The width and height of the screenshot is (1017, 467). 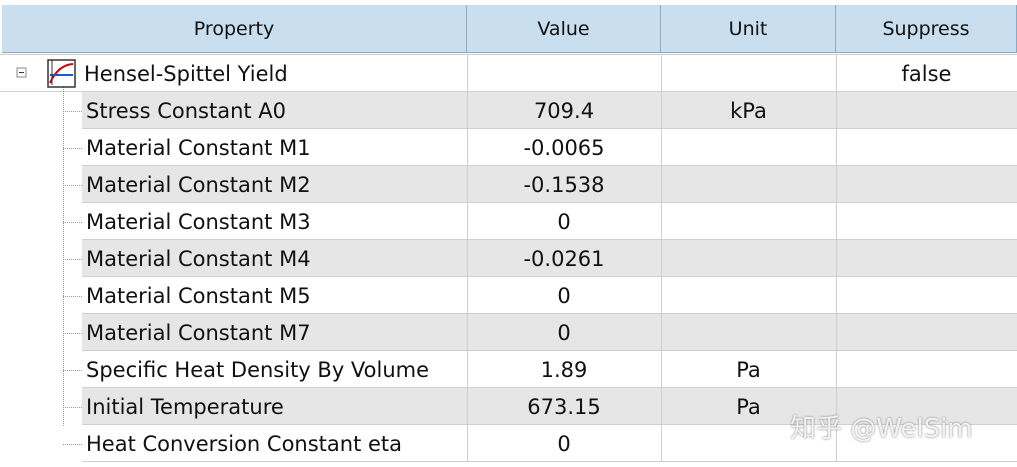 I want to click on tree-icons, so click(x=46, y=73).